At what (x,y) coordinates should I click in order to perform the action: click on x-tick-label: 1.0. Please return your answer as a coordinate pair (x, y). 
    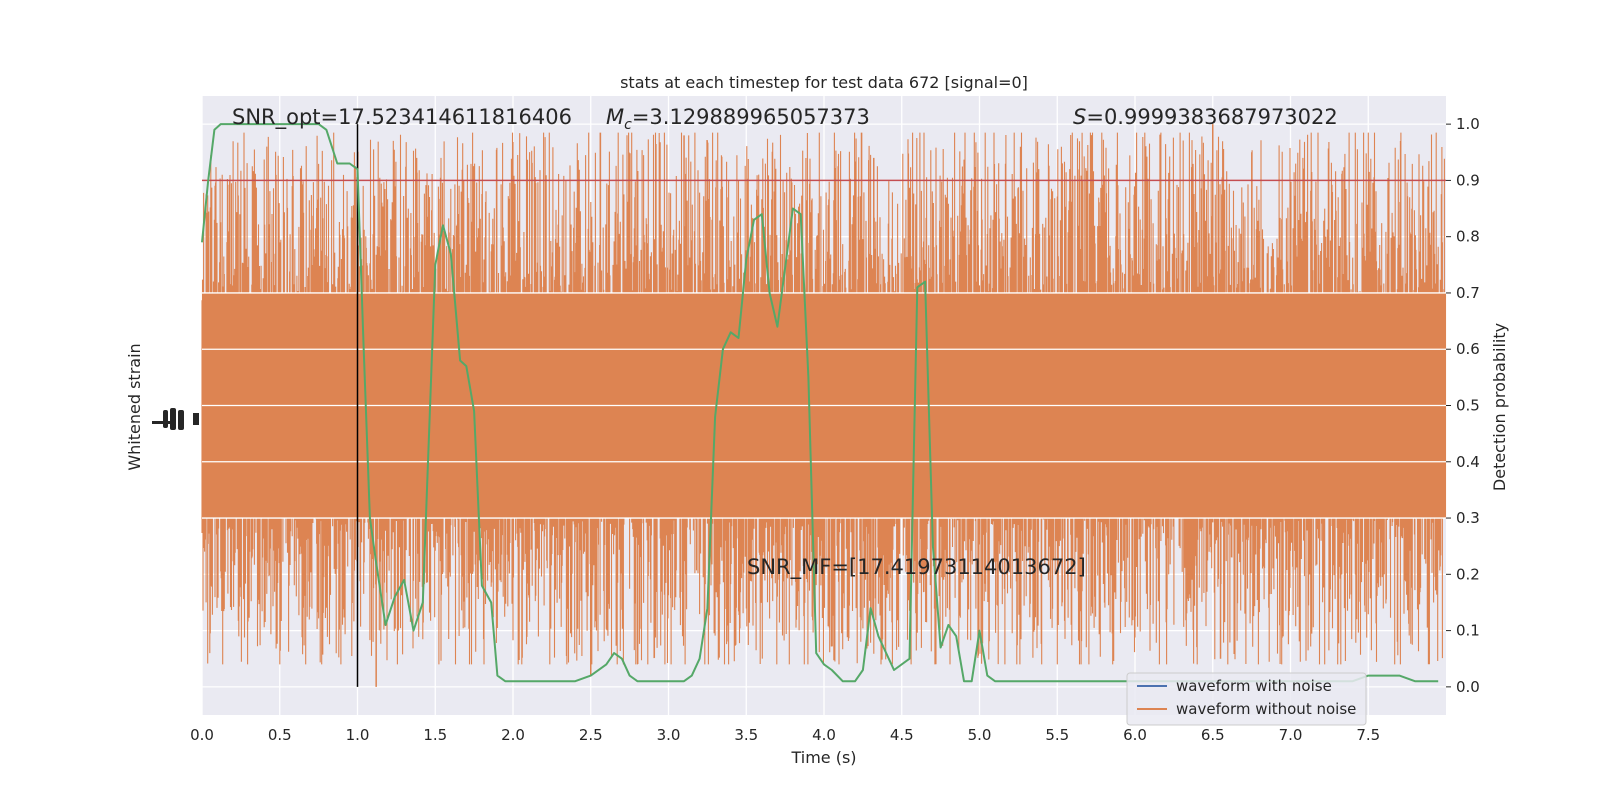
    Looking at the image, I should click on (358, 735).